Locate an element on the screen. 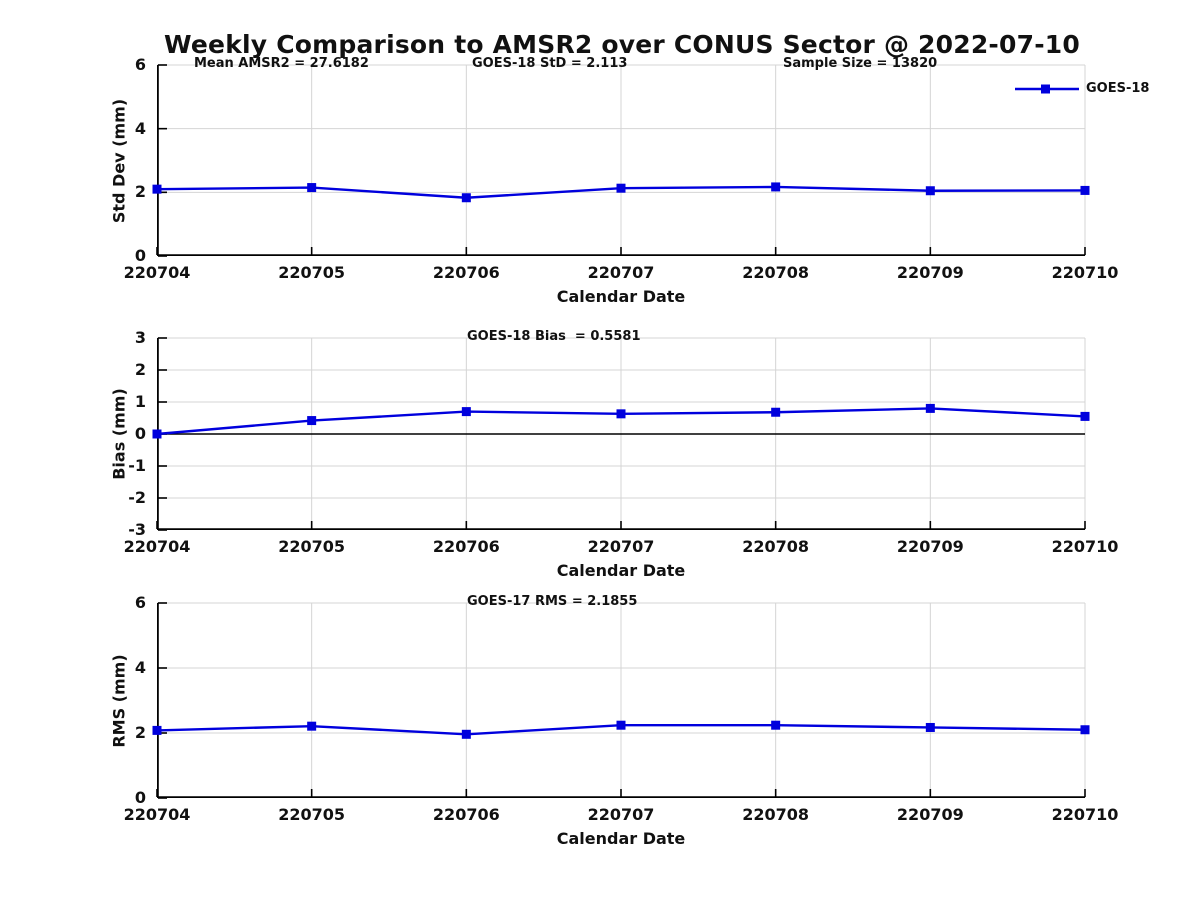 This screenshot has width=1200, height=900. annotation: Mean AMSR2 = 27.6182 is located at coordinates (281, 63).